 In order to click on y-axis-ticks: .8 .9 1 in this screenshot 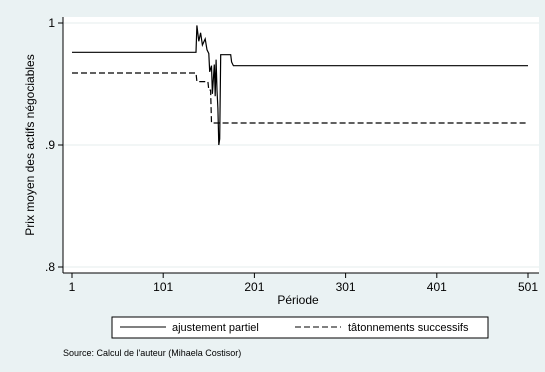, I will do `click(54, 145)`.